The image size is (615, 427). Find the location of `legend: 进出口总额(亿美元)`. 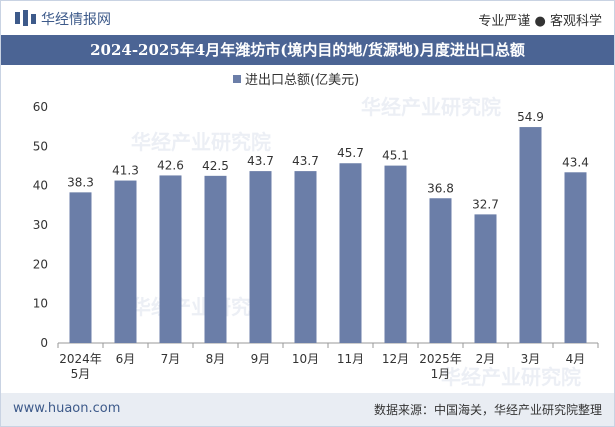

legend: 进出口总额(亿美元) is located at coordinates (296, 80).